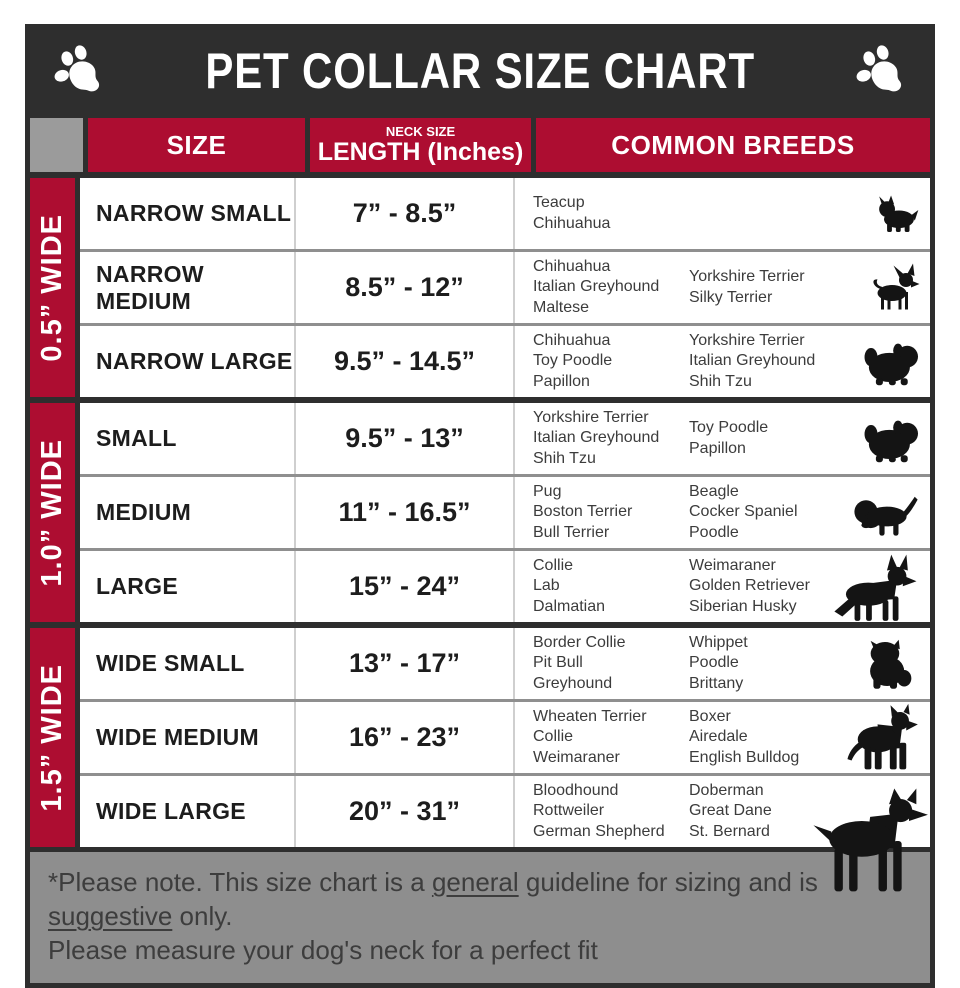 The height and width of the screenshot is (988, 960). I want to click on length-cell: 8.5” - 12”, so click(404, 287).